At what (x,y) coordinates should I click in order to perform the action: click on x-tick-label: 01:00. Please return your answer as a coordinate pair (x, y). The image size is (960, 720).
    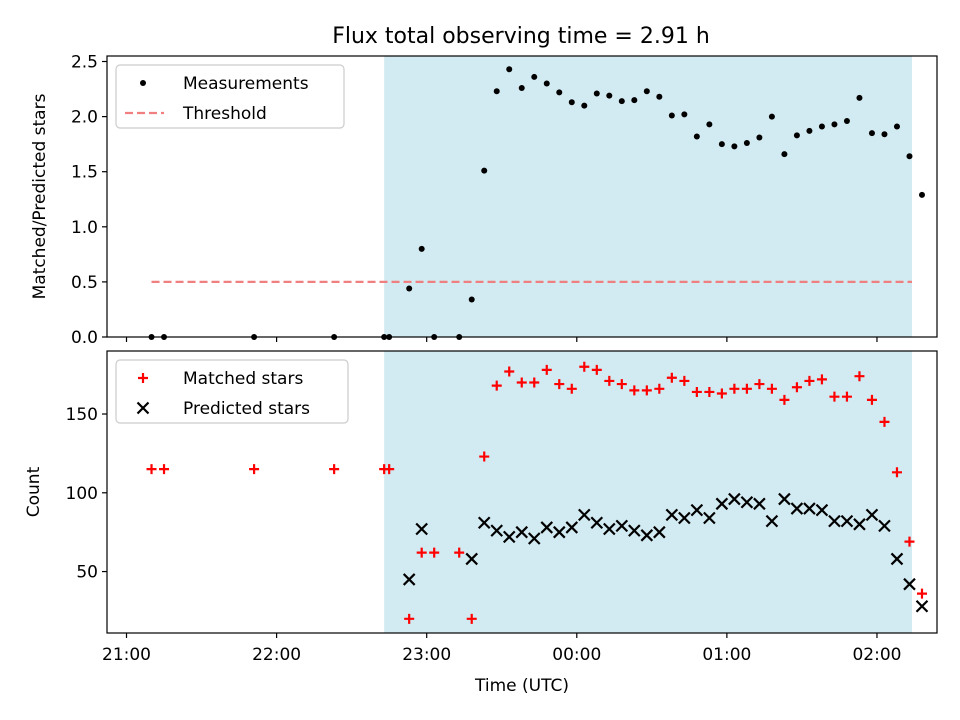
    Looking at the image, I should click on (726, 655).